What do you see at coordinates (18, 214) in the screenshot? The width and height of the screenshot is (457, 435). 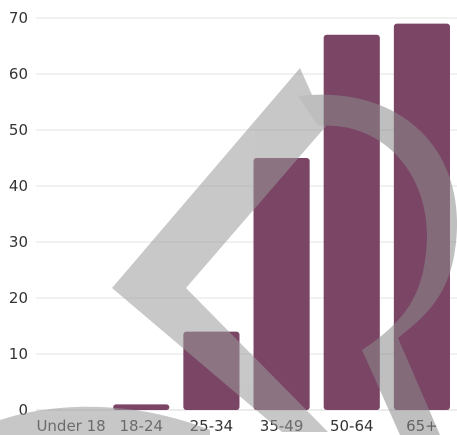 I see `y-axis-ticks: 0 10 20 30 40 50 60 70` at bounding box center [18, 214].